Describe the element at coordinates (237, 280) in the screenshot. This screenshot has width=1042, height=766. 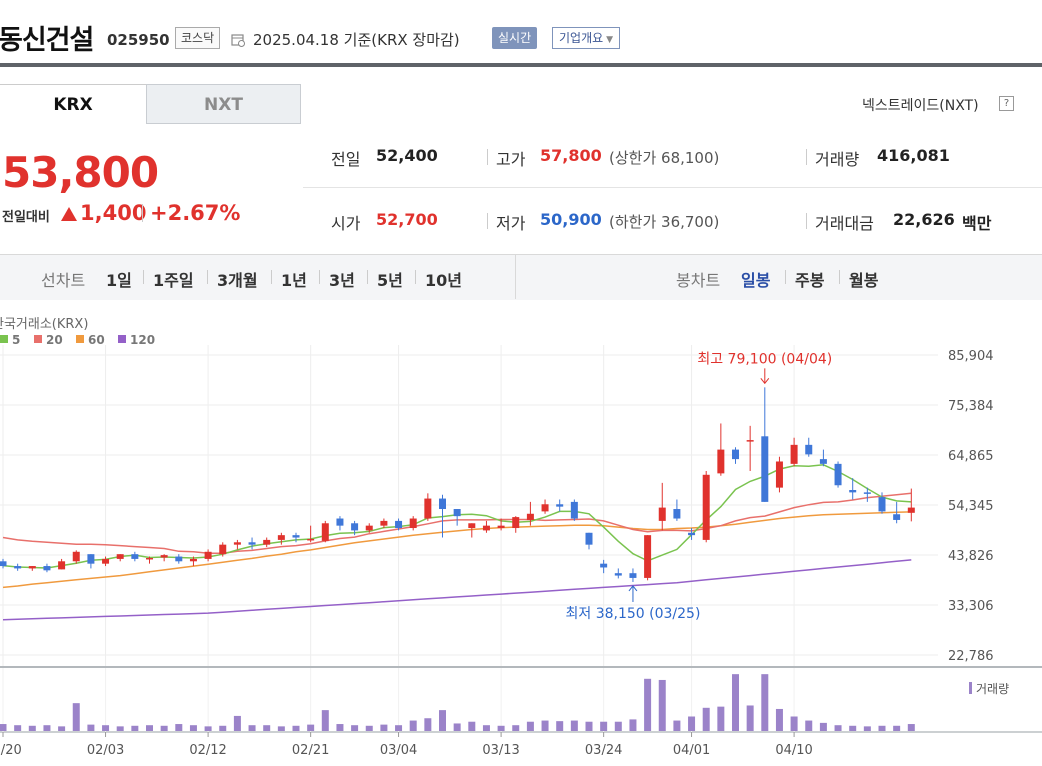
I see `period-3m: 3개월` at that location.